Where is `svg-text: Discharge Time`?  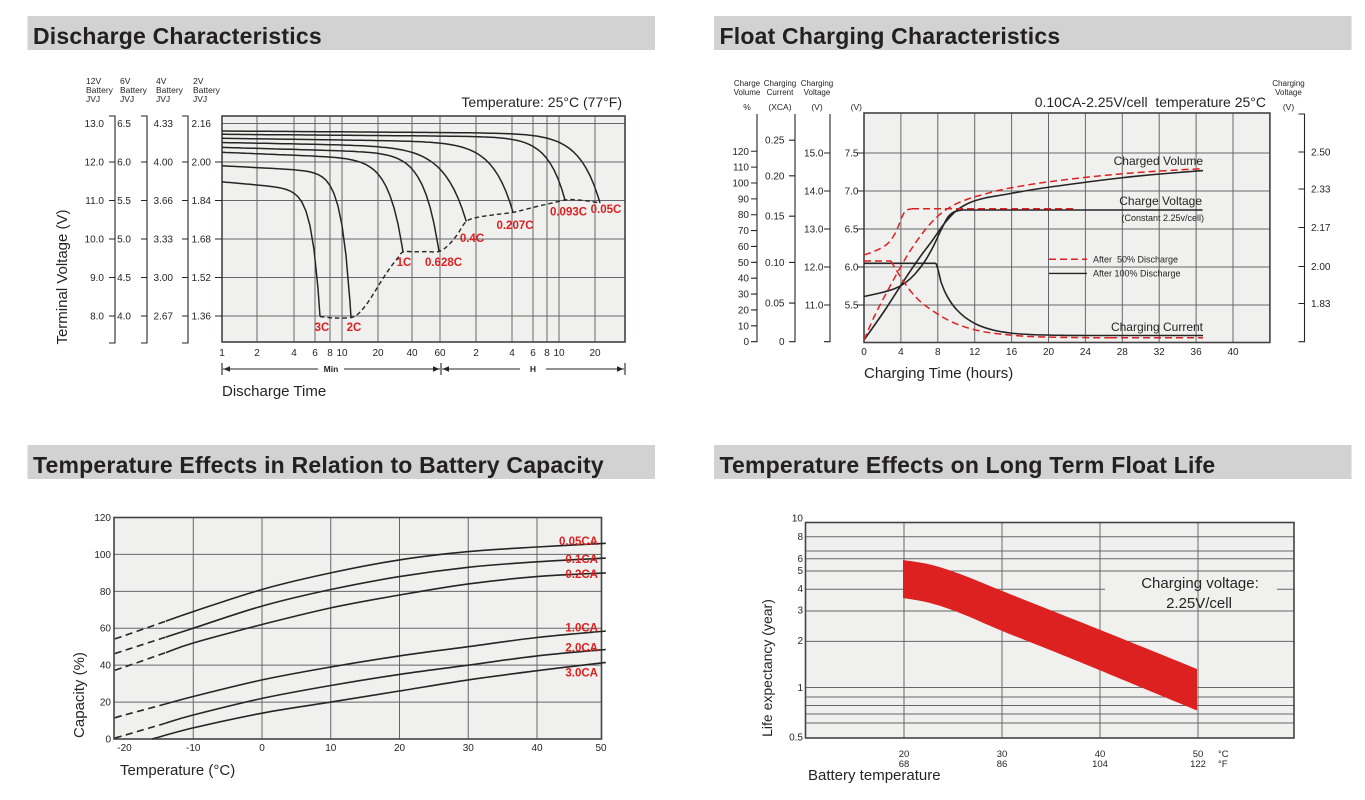 svg-text: Discharge Time is located at coordinates (274, 391).